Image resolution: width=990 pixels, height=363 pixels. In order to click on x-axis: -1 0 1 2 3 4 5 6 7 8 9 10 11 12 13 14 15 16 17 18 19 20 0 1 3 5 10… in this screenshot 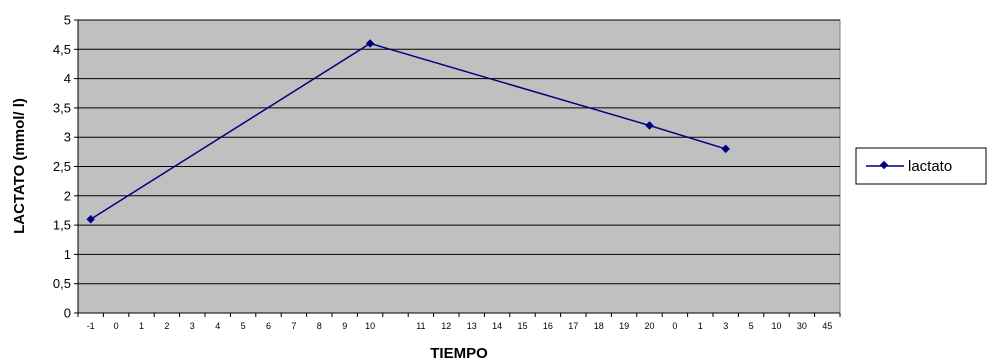, I will do `click(459, 321)`.